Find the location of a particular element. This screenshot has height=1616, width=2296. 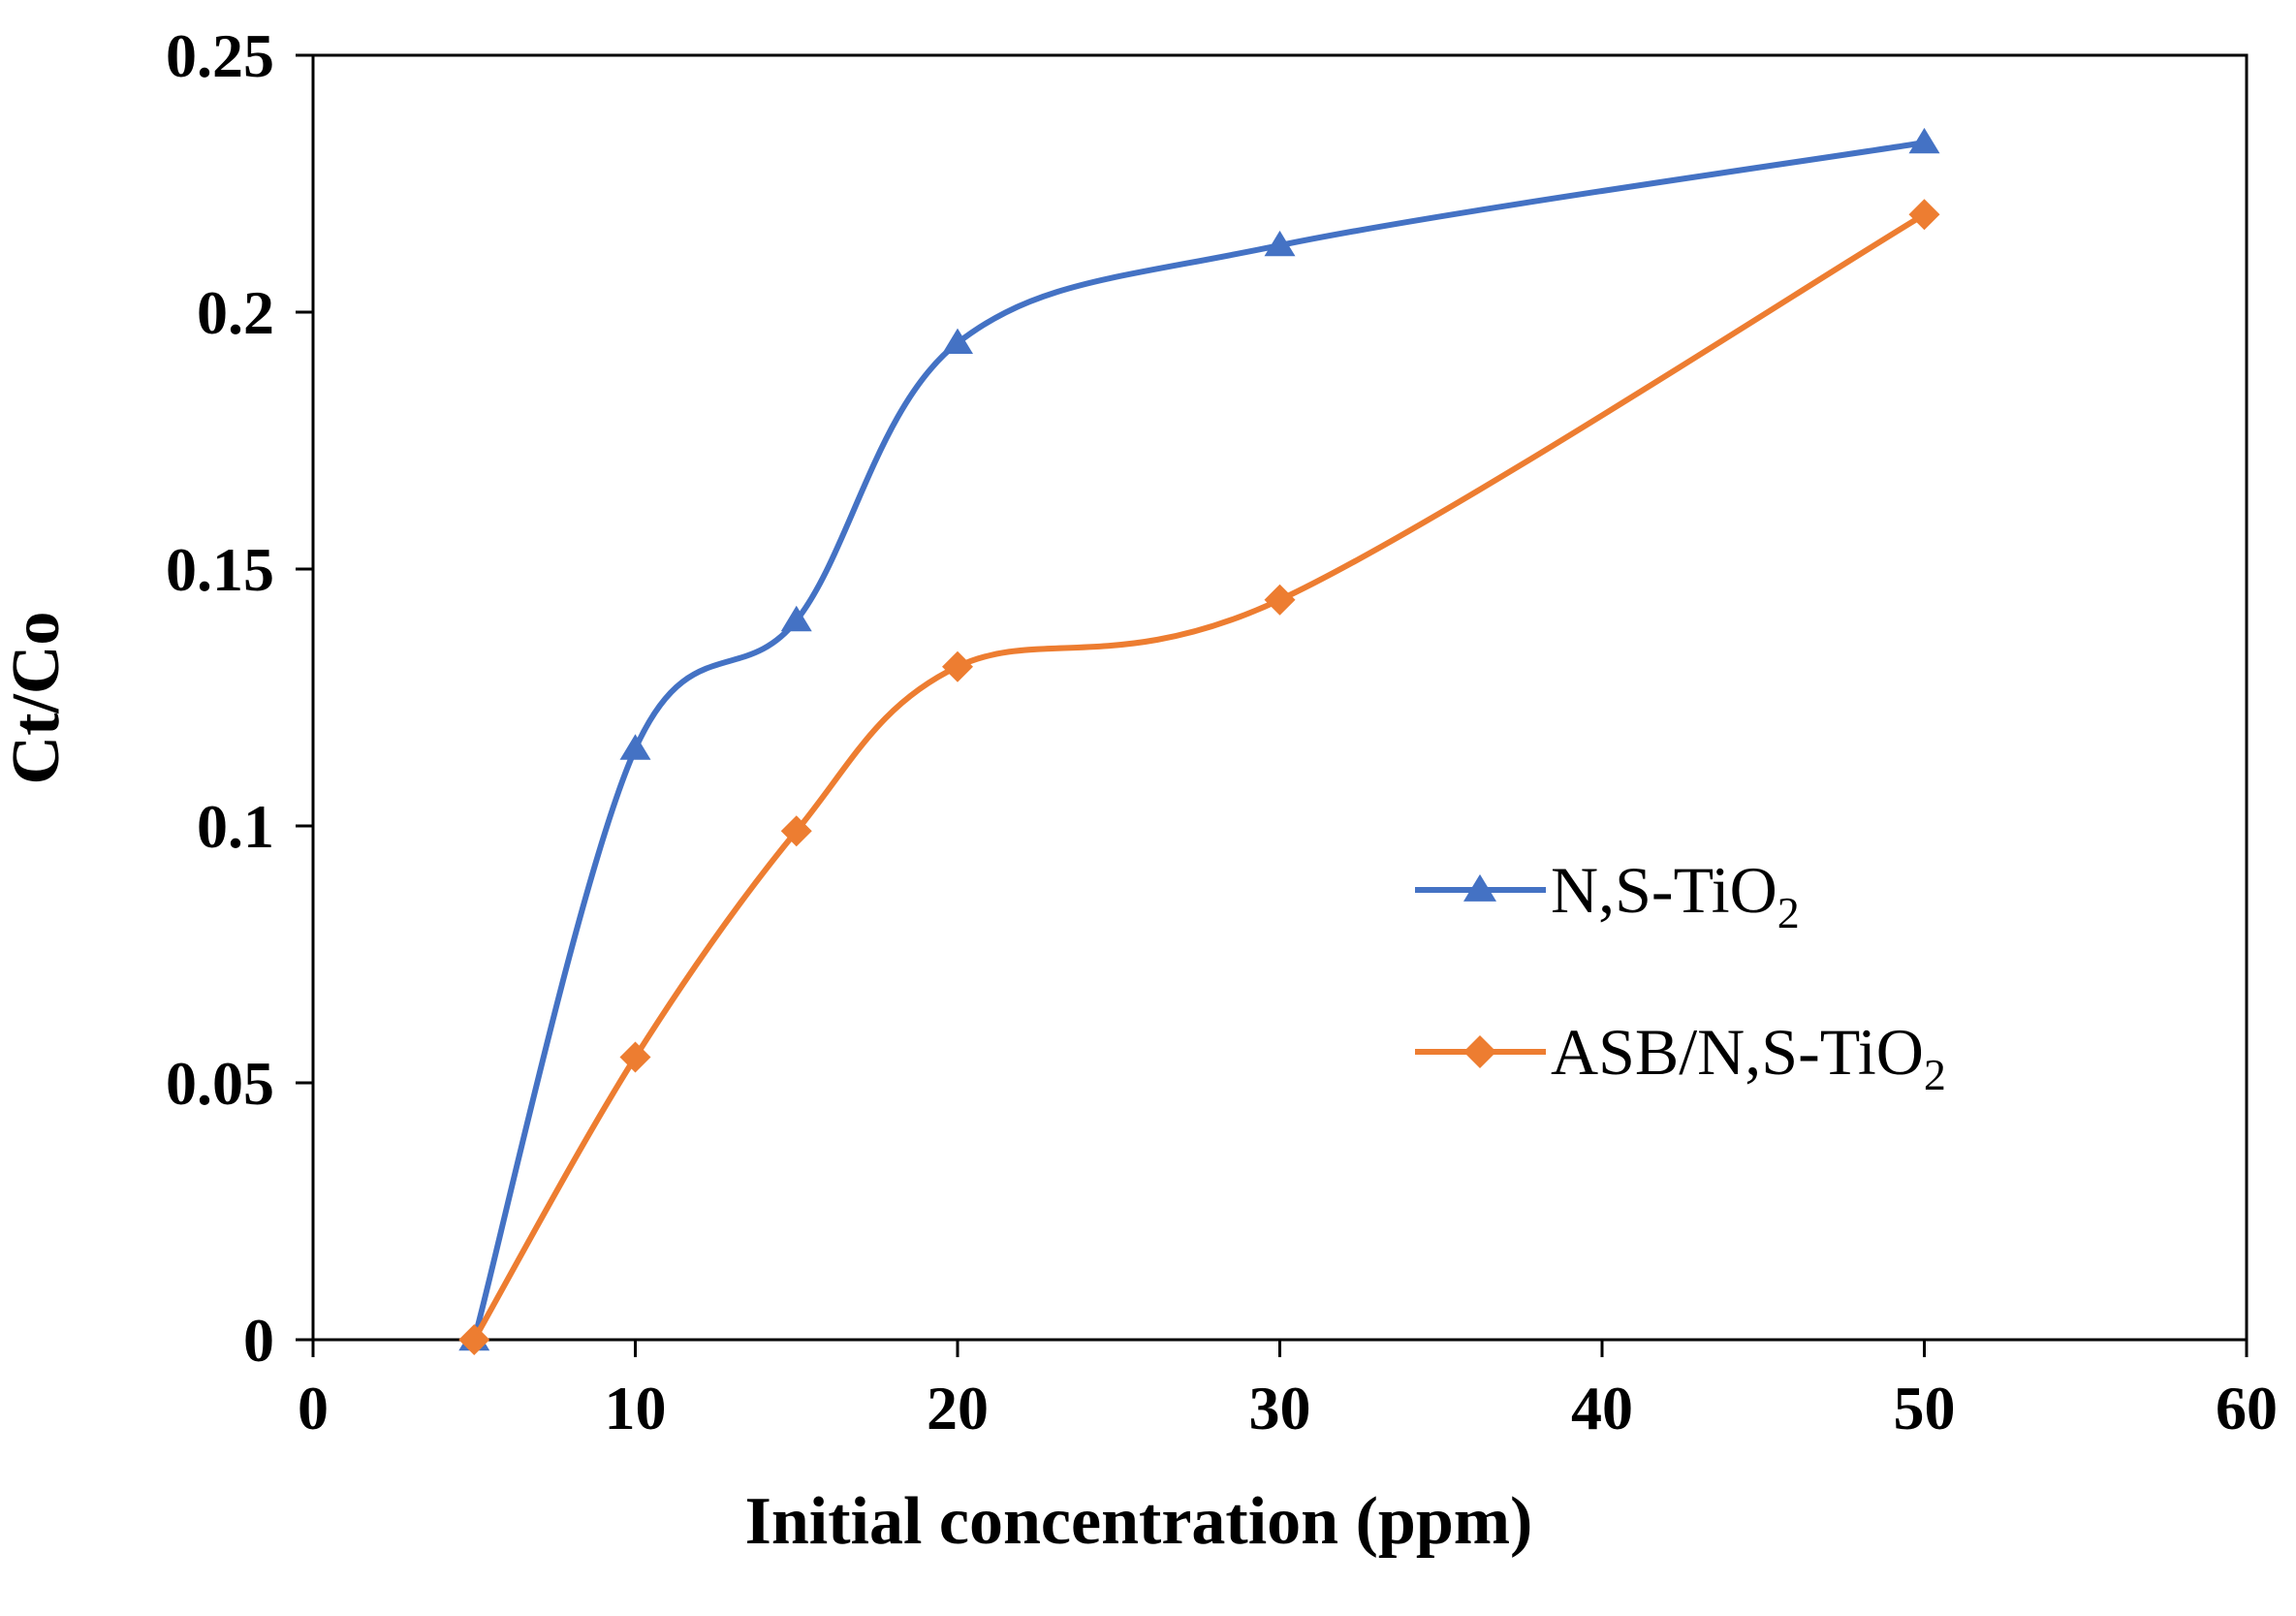

x-axis-title: Initial concentration (ppm) is located at coordinates (1139, 1522).